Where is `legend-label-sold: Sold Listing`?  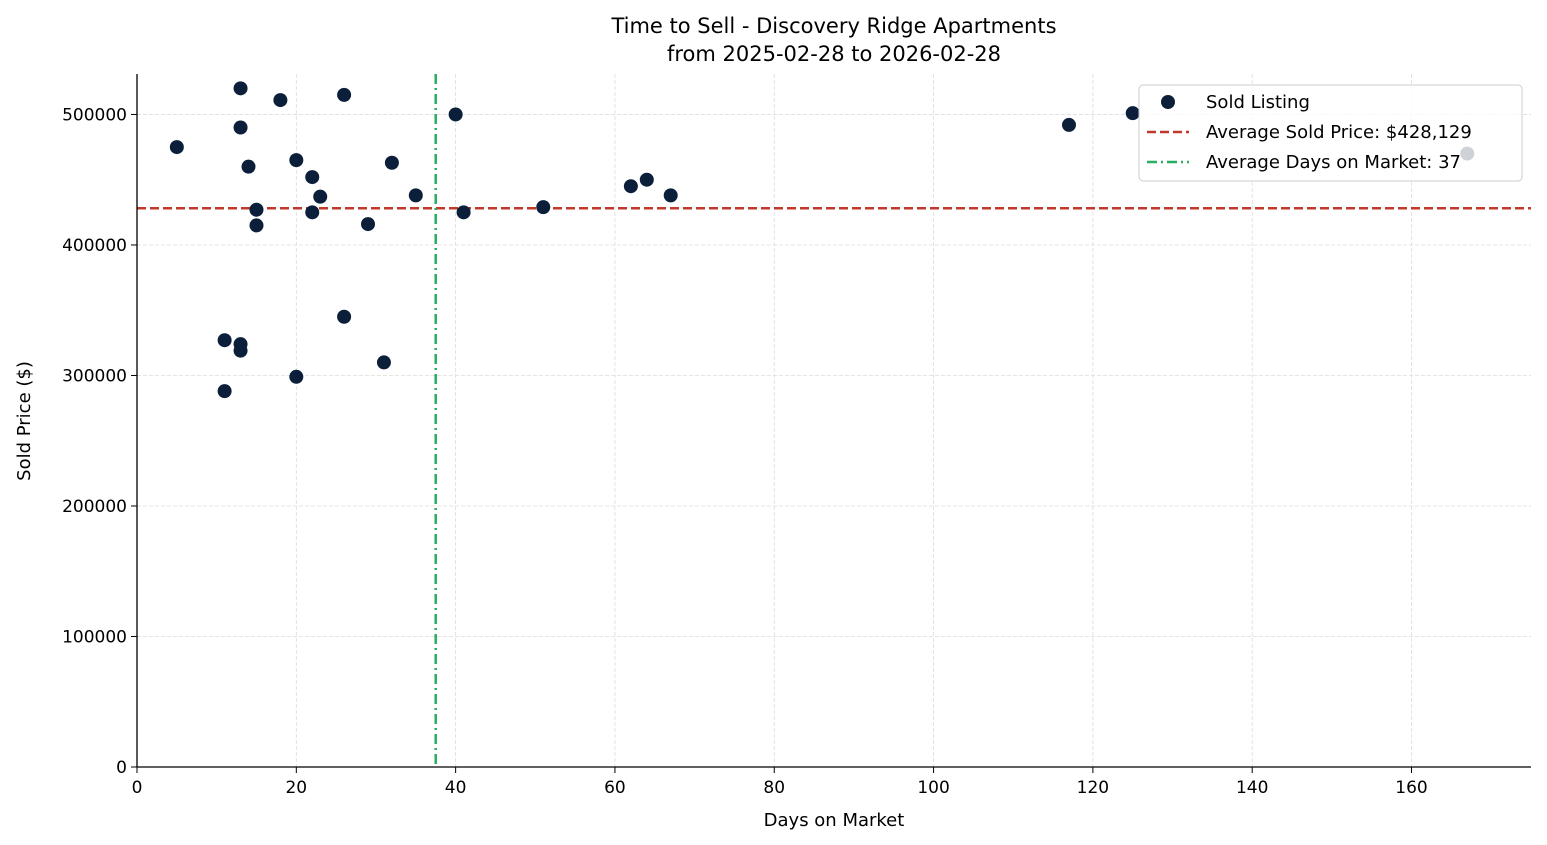 legend-label-sold: Sold Listing is located at coordinates (1258, 102).